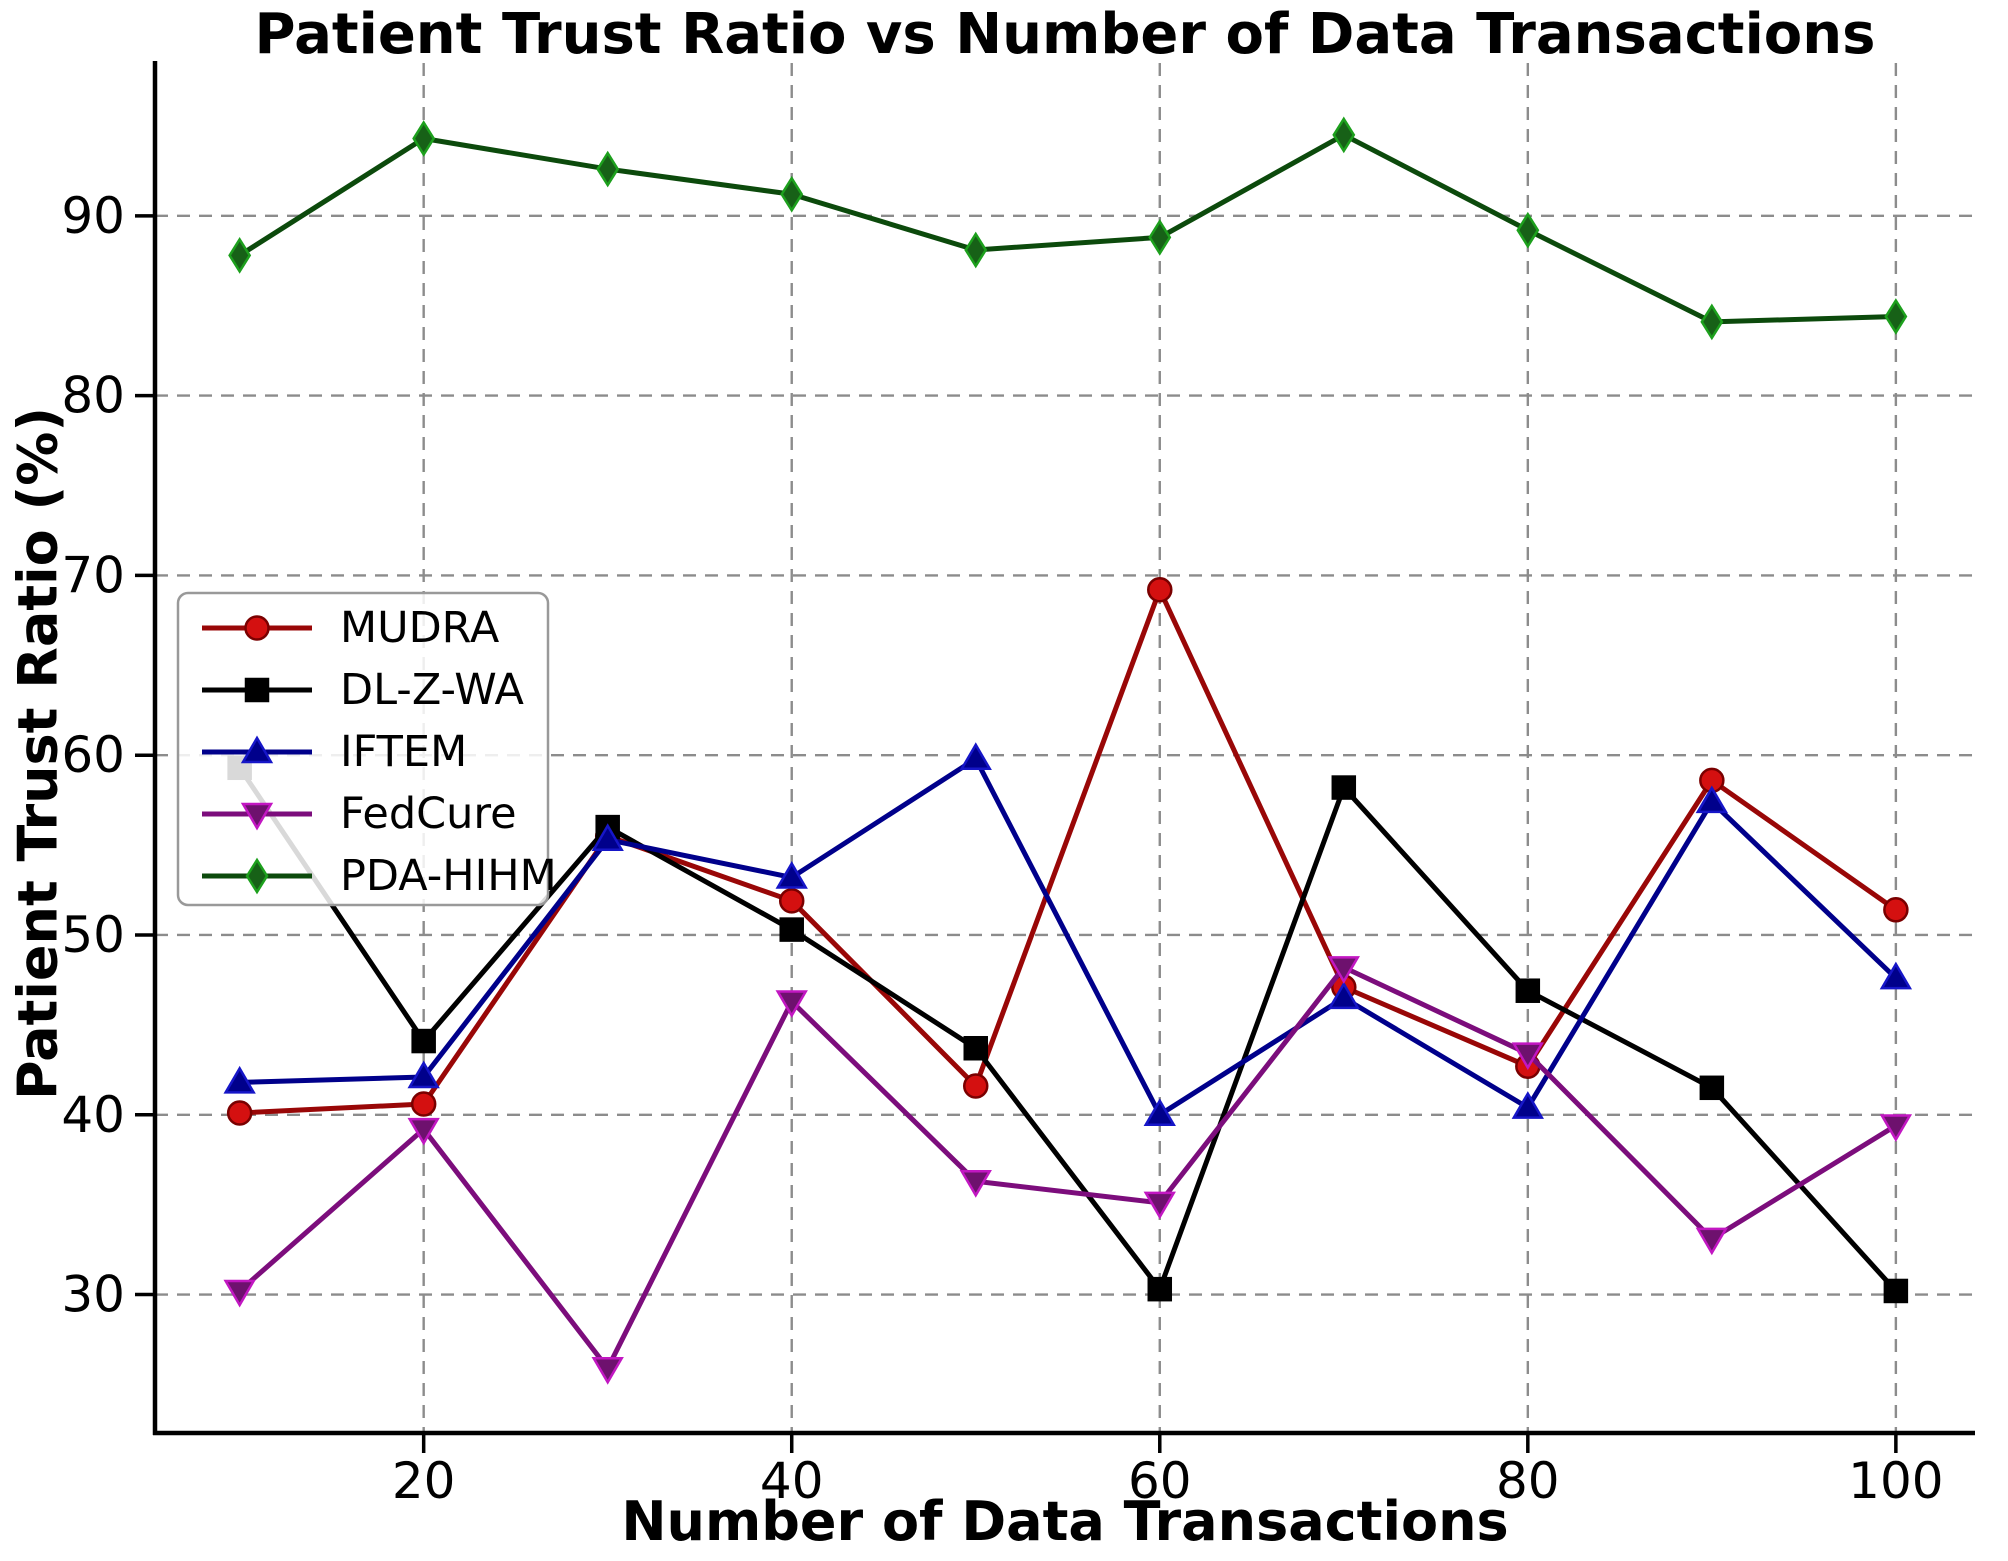 Image resolution: width=2008 pixels, height=1561 pixels. I want to click on x-tick-label-80: 80, so click(1528, 1481).